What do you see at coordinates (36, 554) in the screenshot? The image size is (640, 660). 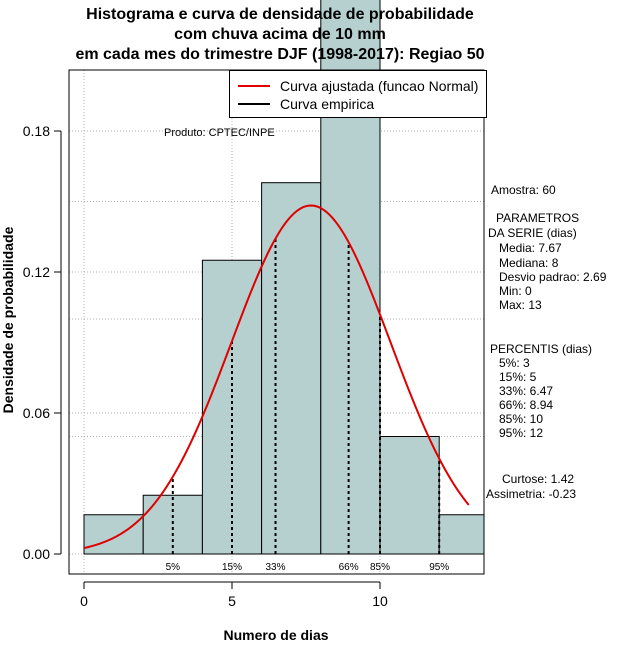 I see `y-tick-label-0: 0.00` at bounding box center [36, 554].